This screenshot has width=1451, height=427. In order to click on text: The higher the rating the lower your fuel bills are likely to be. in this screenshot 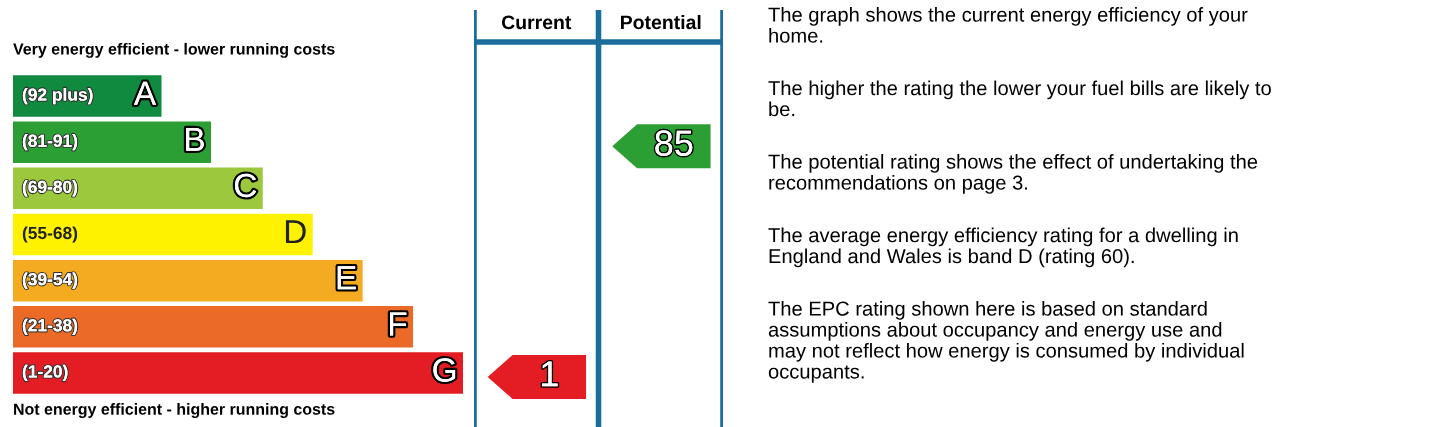, I will do `click(1019, 98)`.